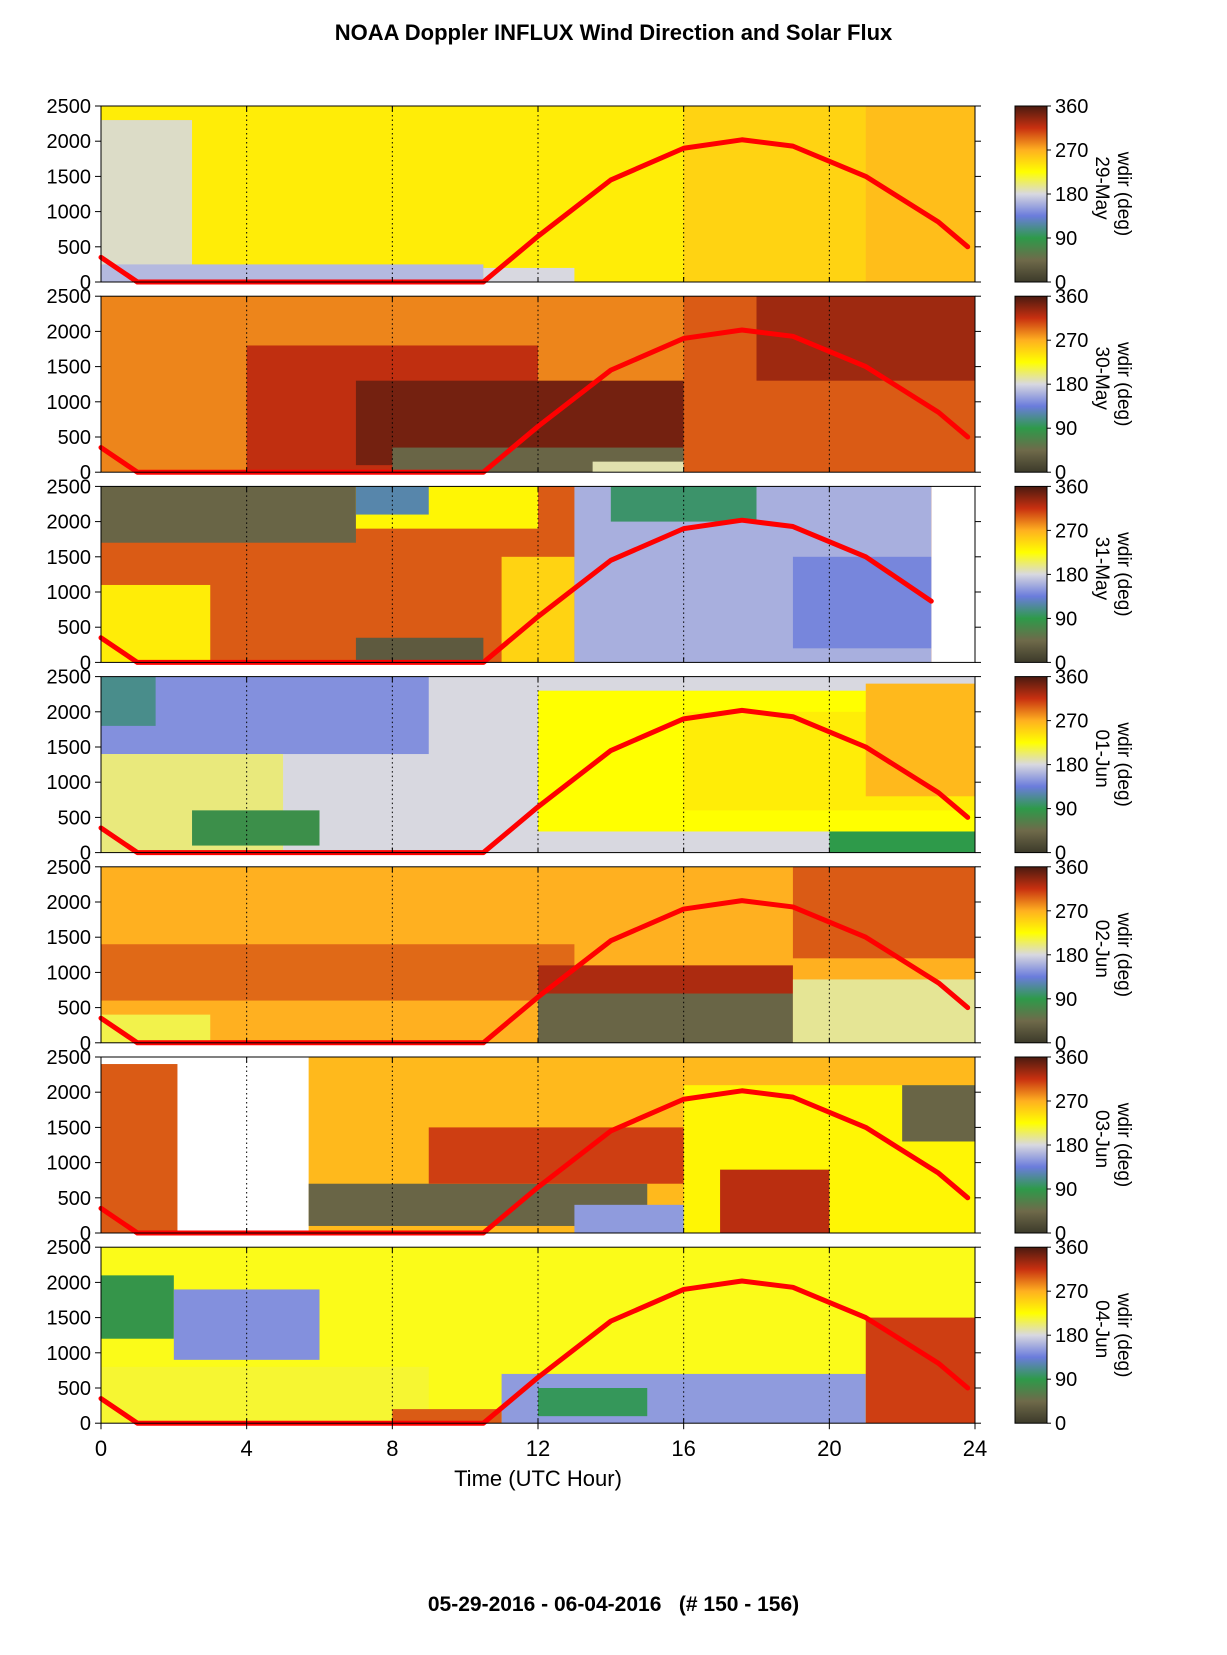 Image resolution: width=1227 pixels, height=1655 pixels. I want to click on x-tick-label: 4, so click(247, 1448).